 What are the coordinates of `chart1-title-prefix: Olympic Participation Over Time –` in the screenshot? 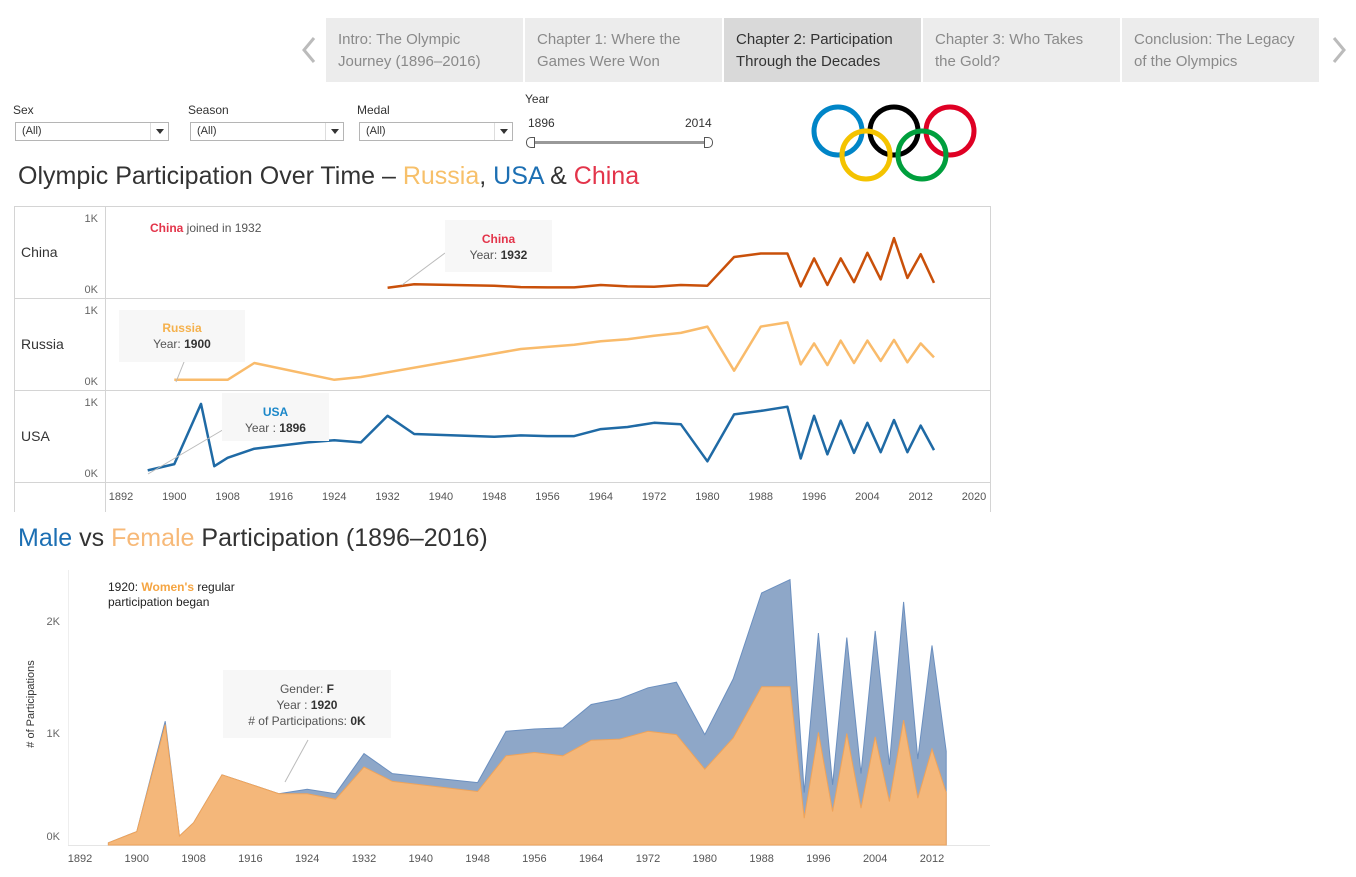 It's located at (210, 176).